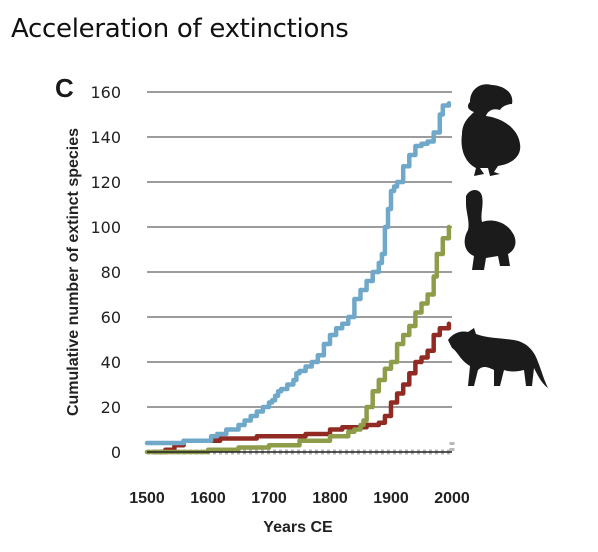 The image size is (598, 552). Describe the element at coordinates (105, 227) in the screenshot. I see `y-tick-100: 100` at that location.